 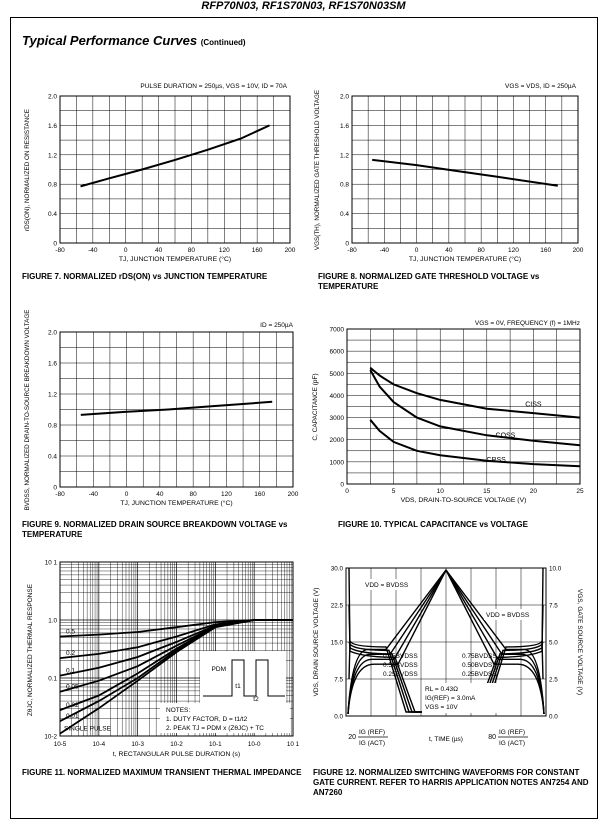 I want to click on fig9-x-tick: 0, so click(x=127, y=494).